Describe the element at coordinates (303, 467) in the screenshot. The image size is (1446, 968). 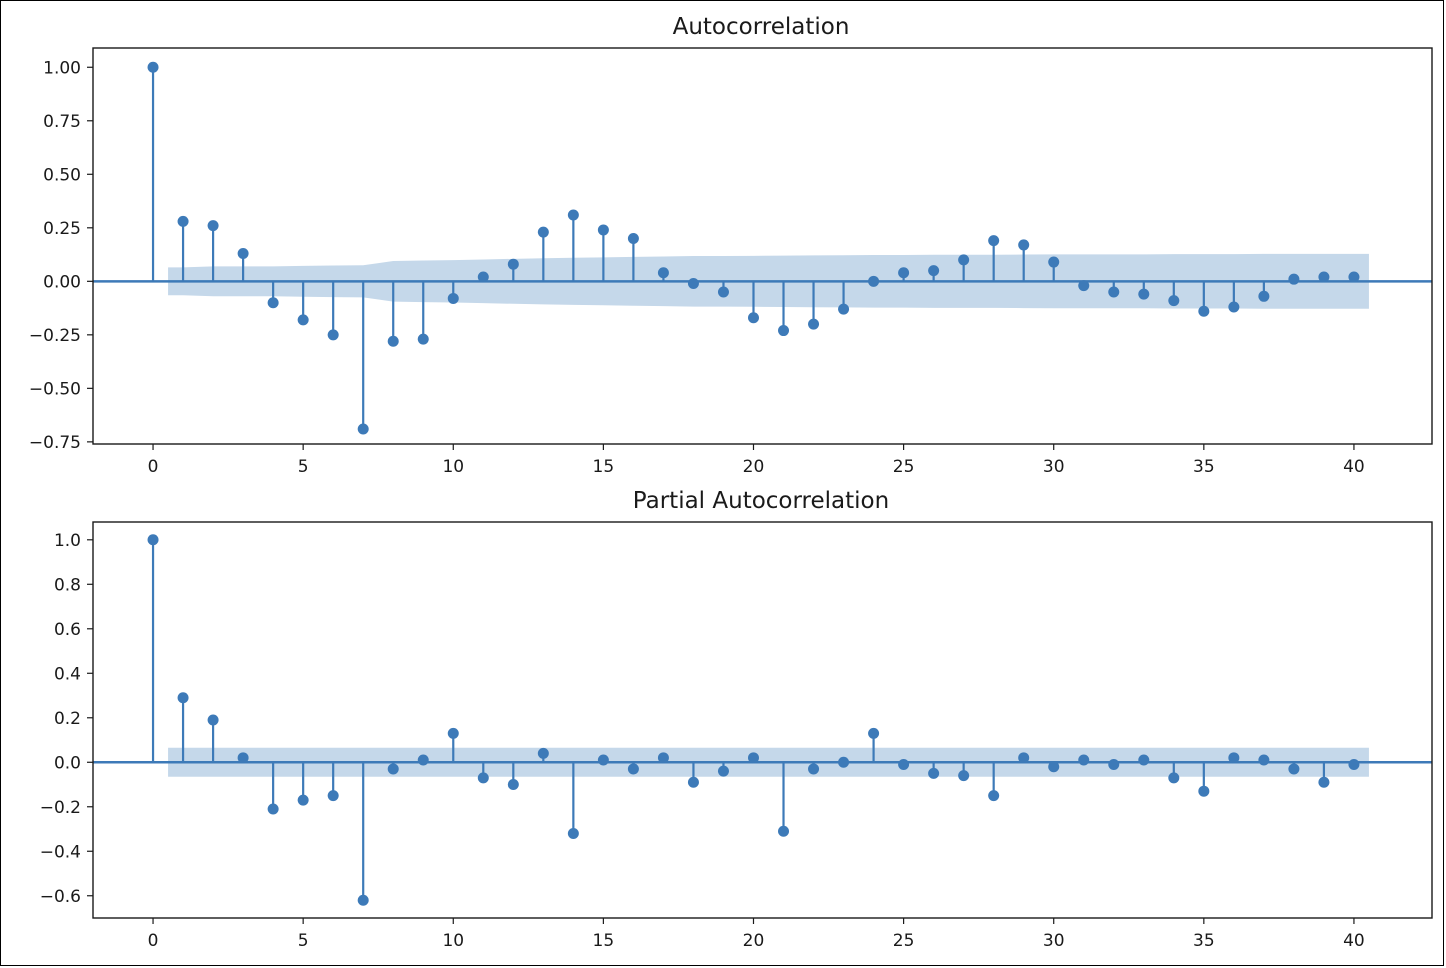
I see `acf-xtick-label-5: 5` at that location.